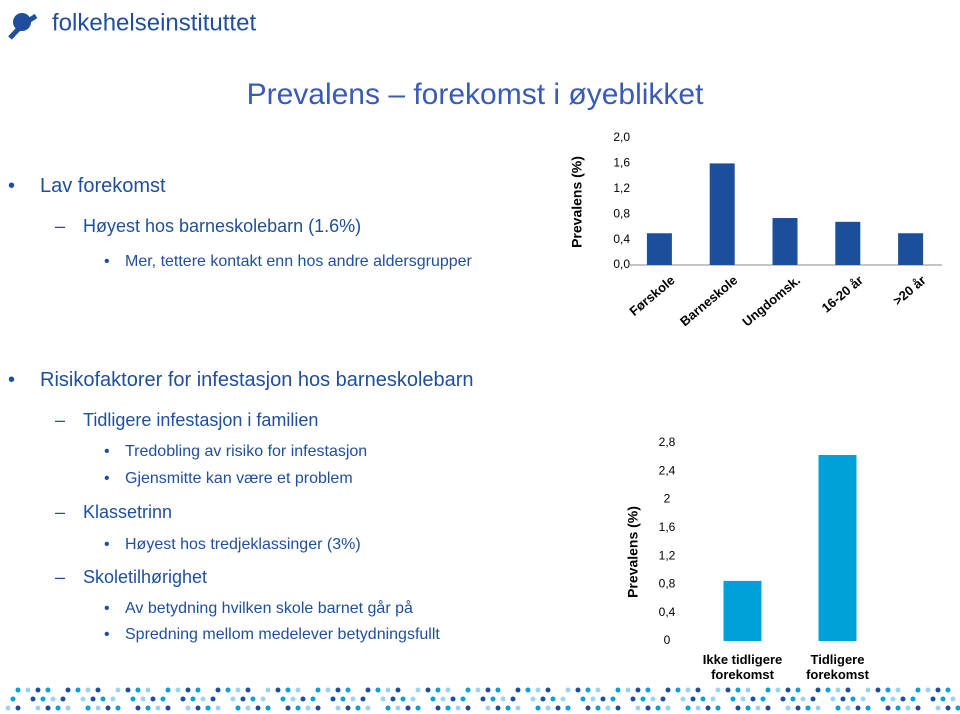 Image resolution: width=960 pixels, height=714 pixels. Describe the element at coordinates (621, 137) in the screenshot. I see `y-tick-label: 2,0` at that location.